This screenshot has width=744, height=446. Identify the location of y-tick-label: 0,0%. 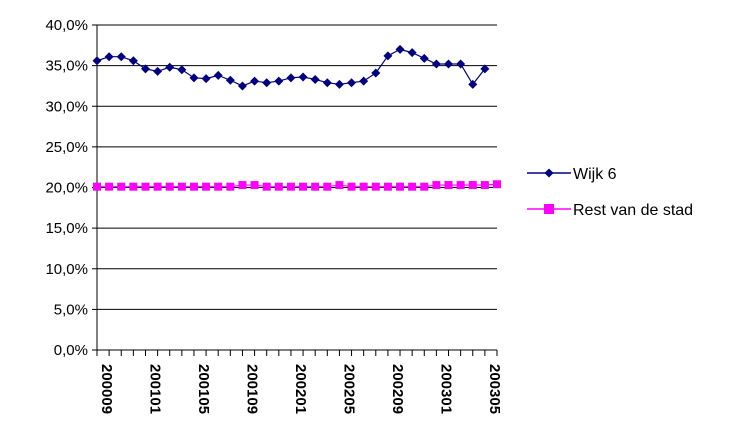
(71, 350).